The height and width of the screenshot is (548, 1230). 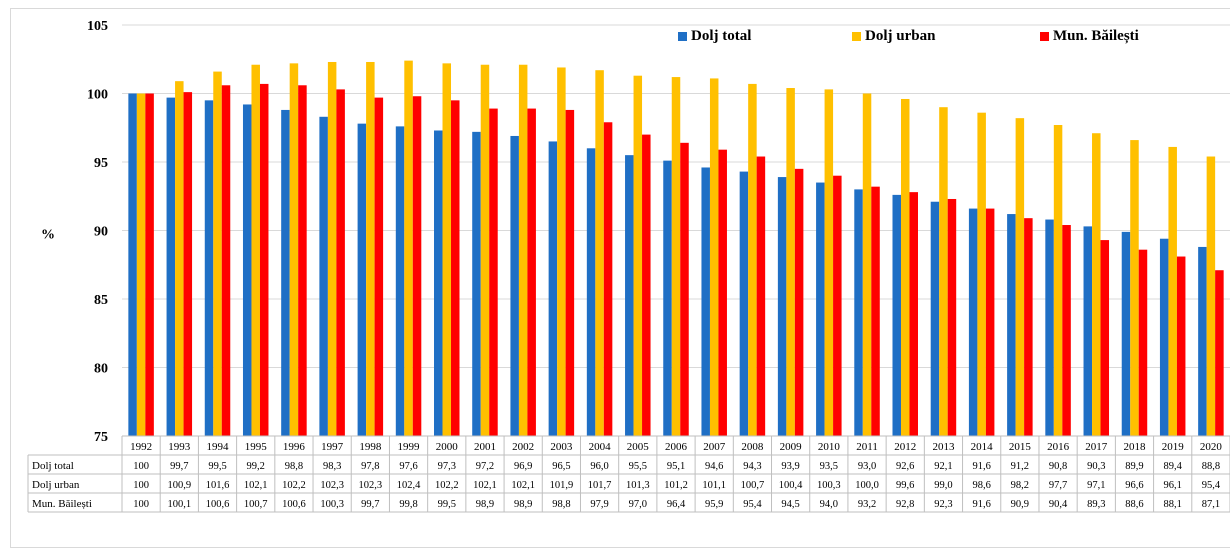 I want to click on bar-1-2012, so click(x=905, y=267).